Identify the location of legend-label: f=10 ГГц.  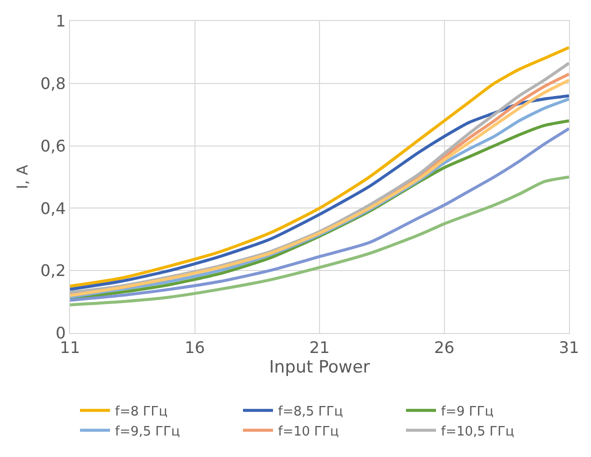
(308, 432).